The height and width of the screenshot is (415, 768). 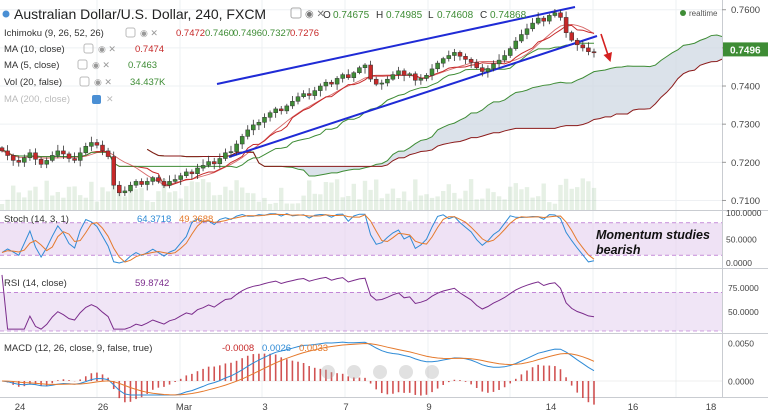 What do you see at coordinates (366, 407) in the screenshot?
I see `time-axis: 24 26 Mar 3 7 9 14 16 18` at bounding box center [366, 407].